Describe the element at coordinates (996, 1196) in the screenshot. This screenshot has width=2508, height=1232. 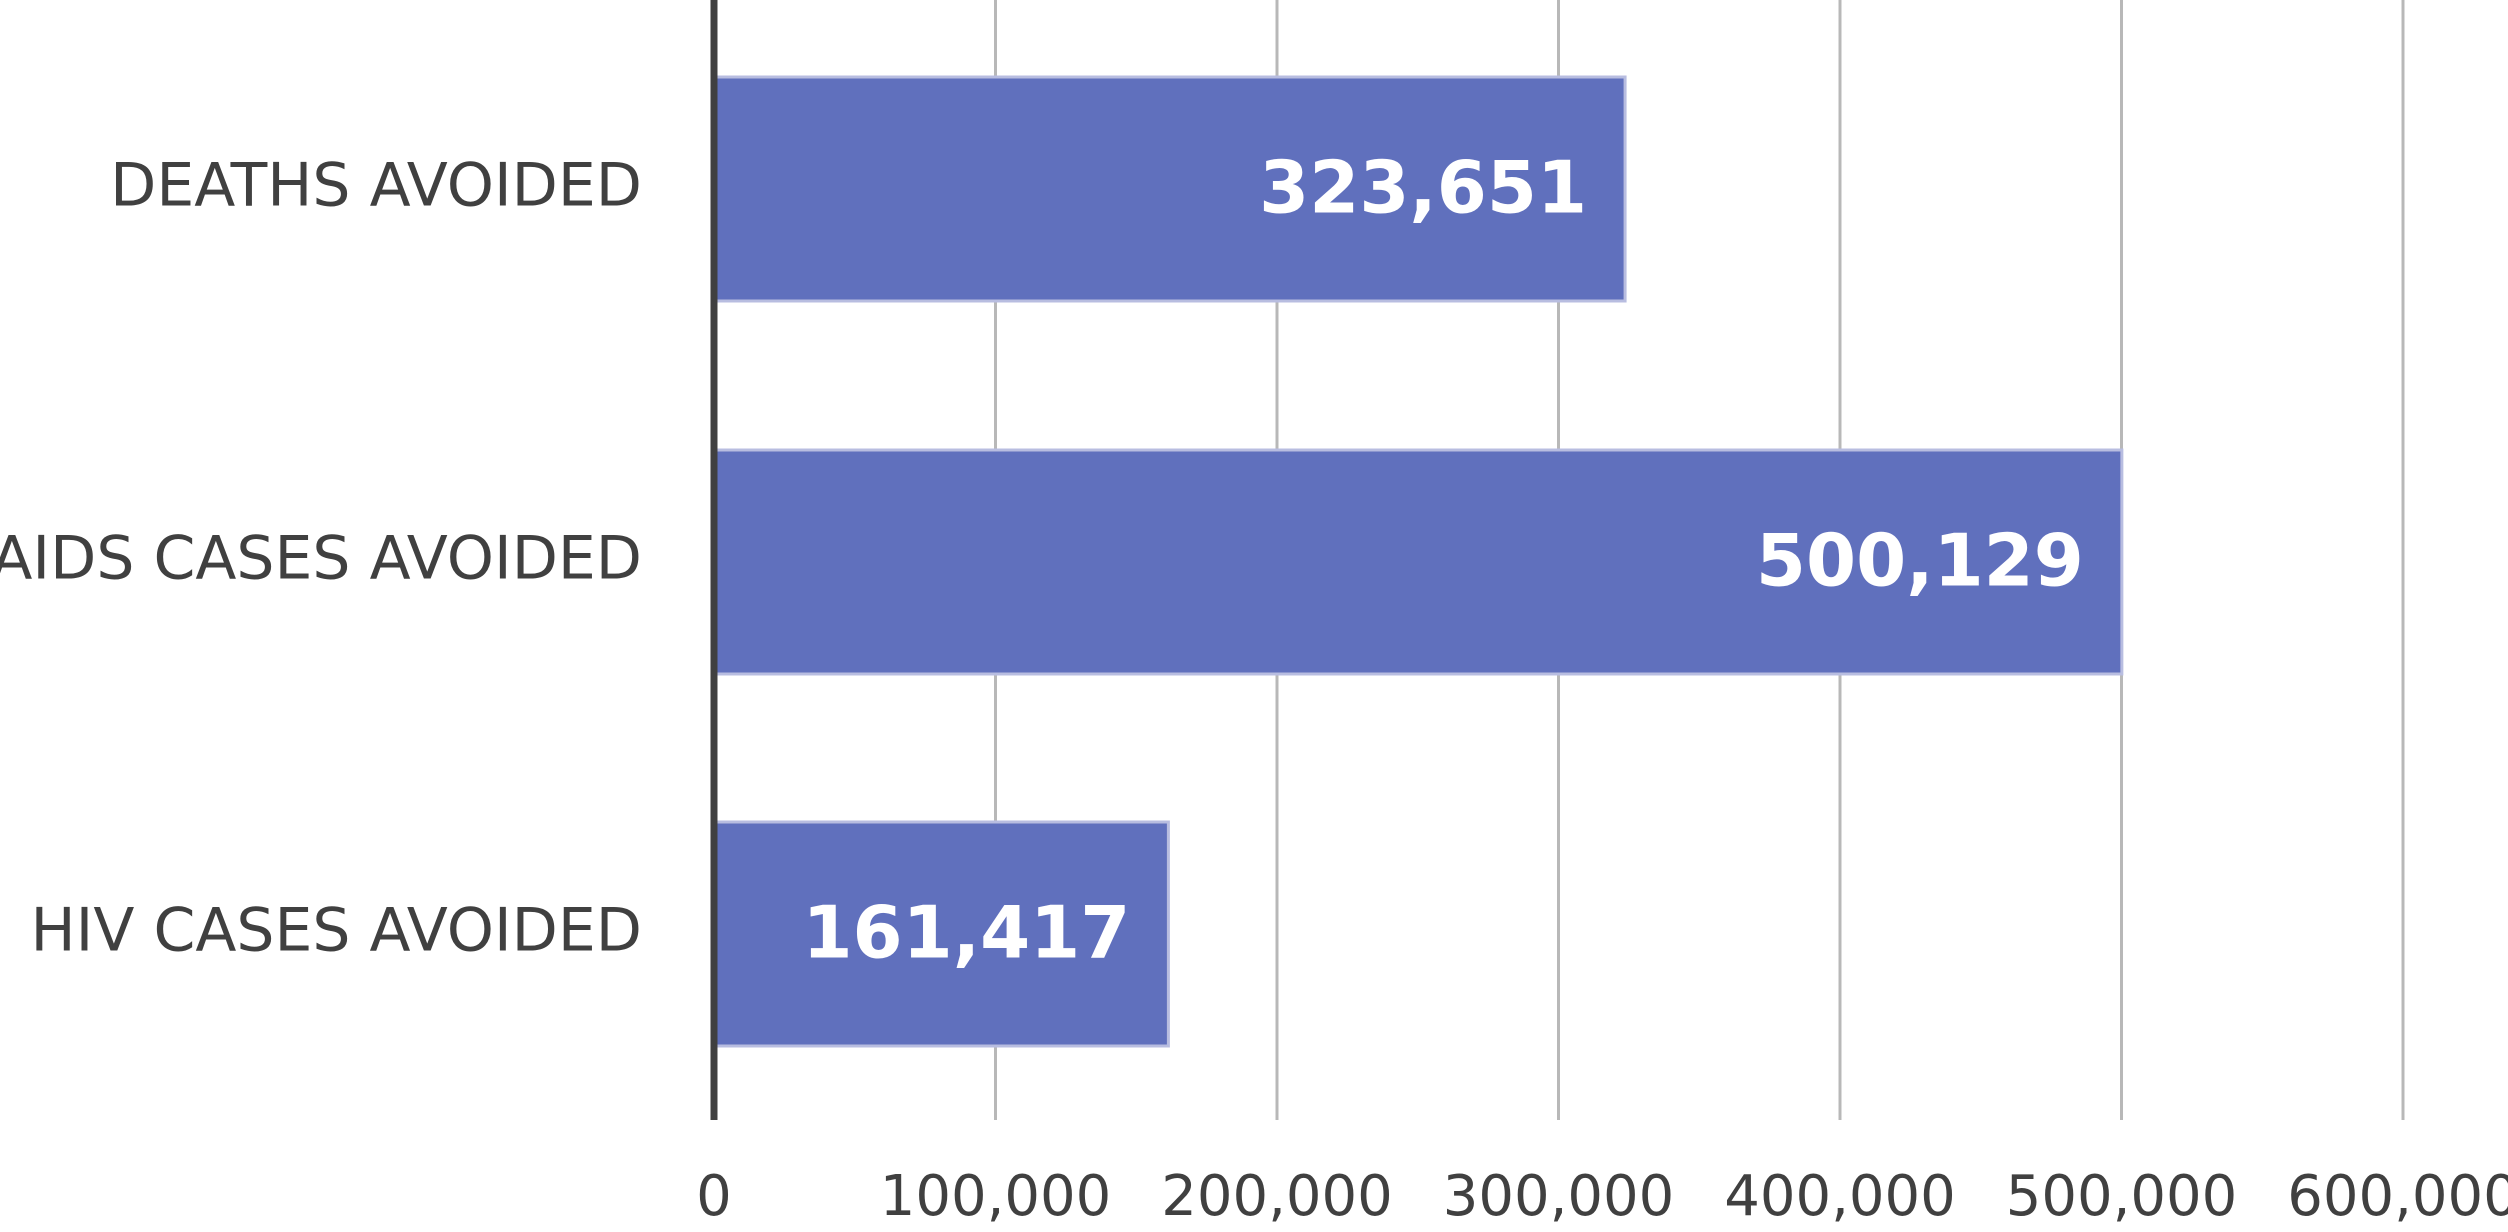
I see `x-tick-label: 100,000` at that location.